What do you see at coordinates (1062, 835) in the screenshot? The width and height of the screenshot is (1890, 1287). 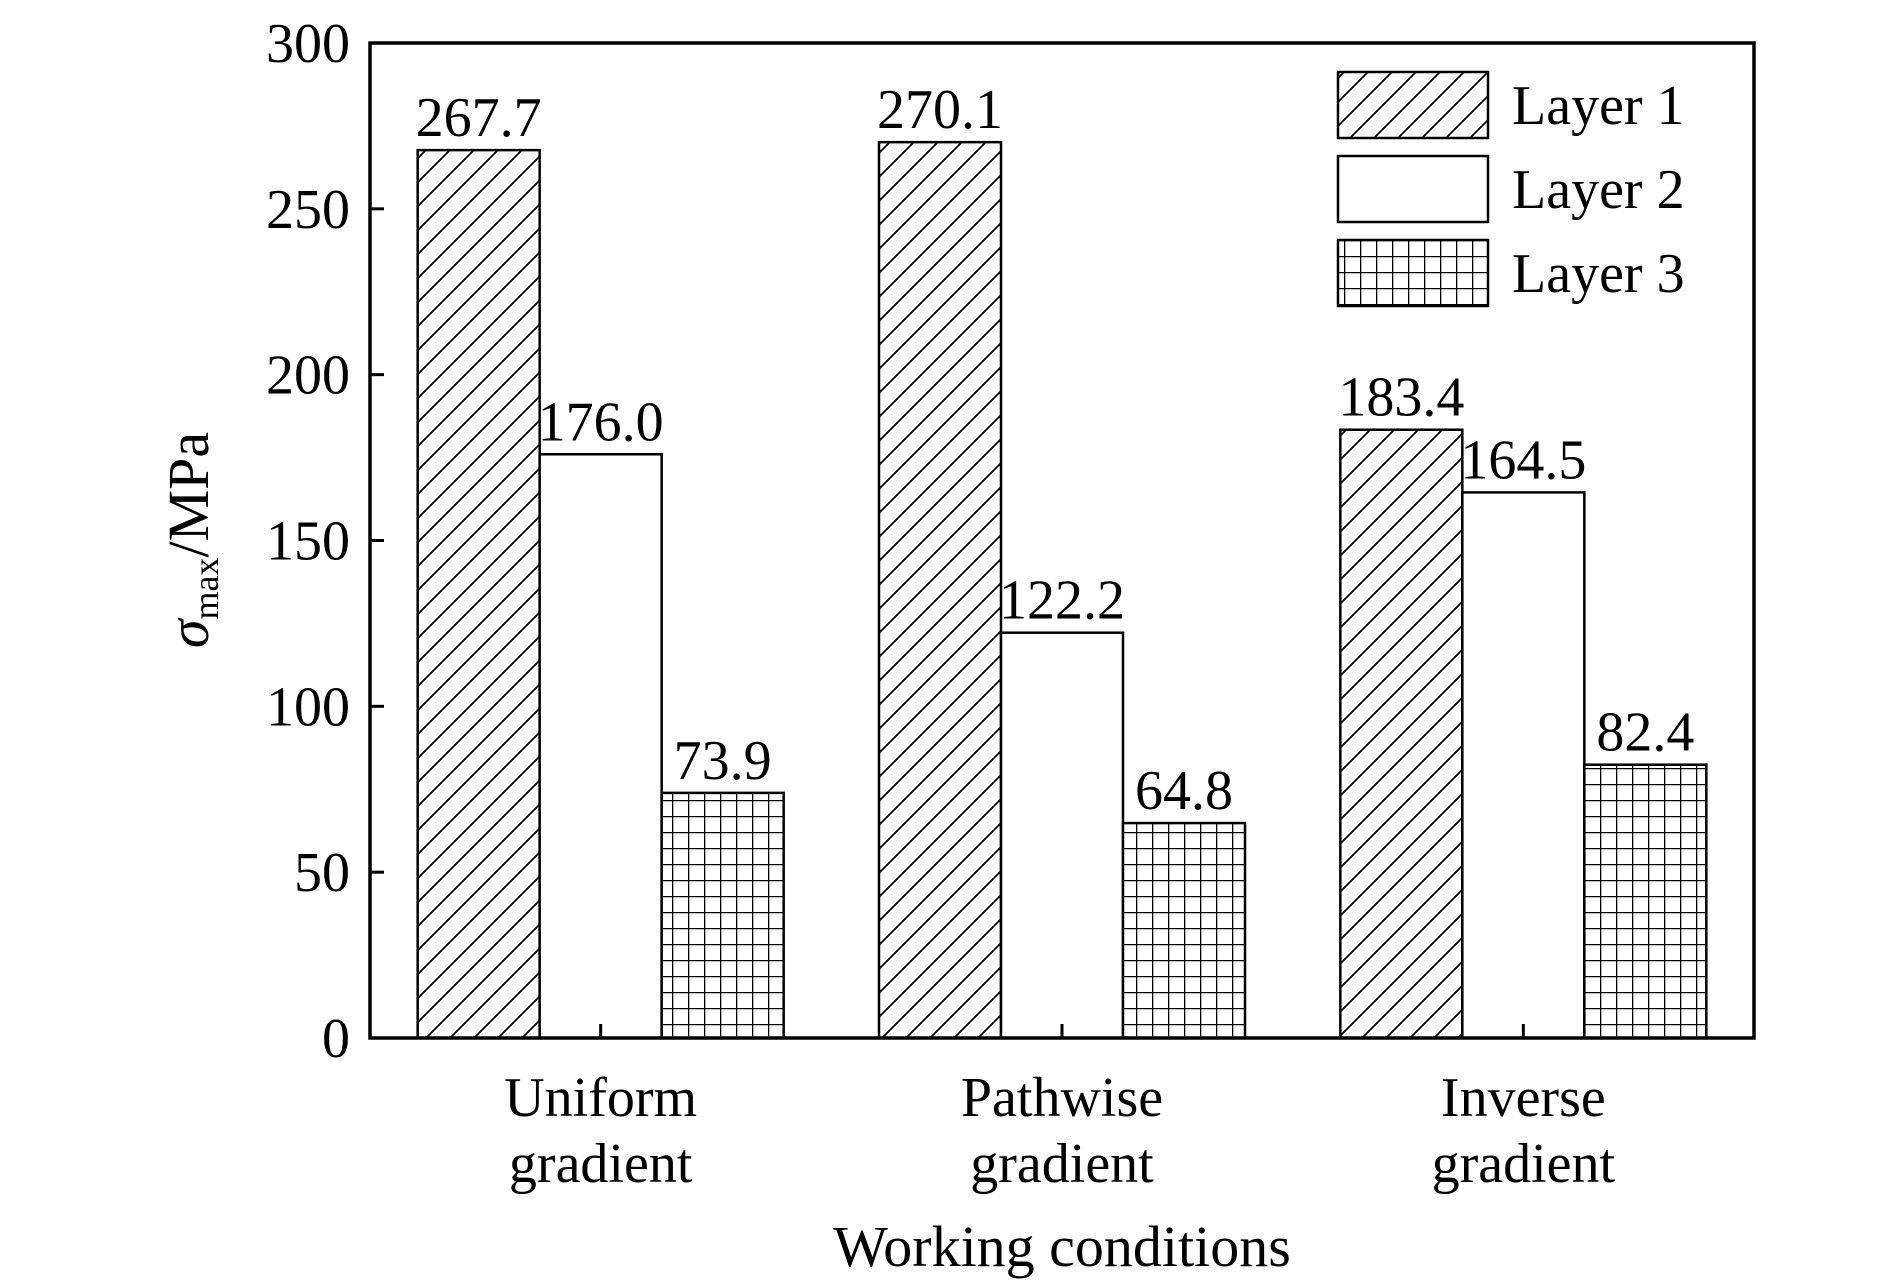 I see `bar-layer2-pathwise` at bounding box center [1062, 835].